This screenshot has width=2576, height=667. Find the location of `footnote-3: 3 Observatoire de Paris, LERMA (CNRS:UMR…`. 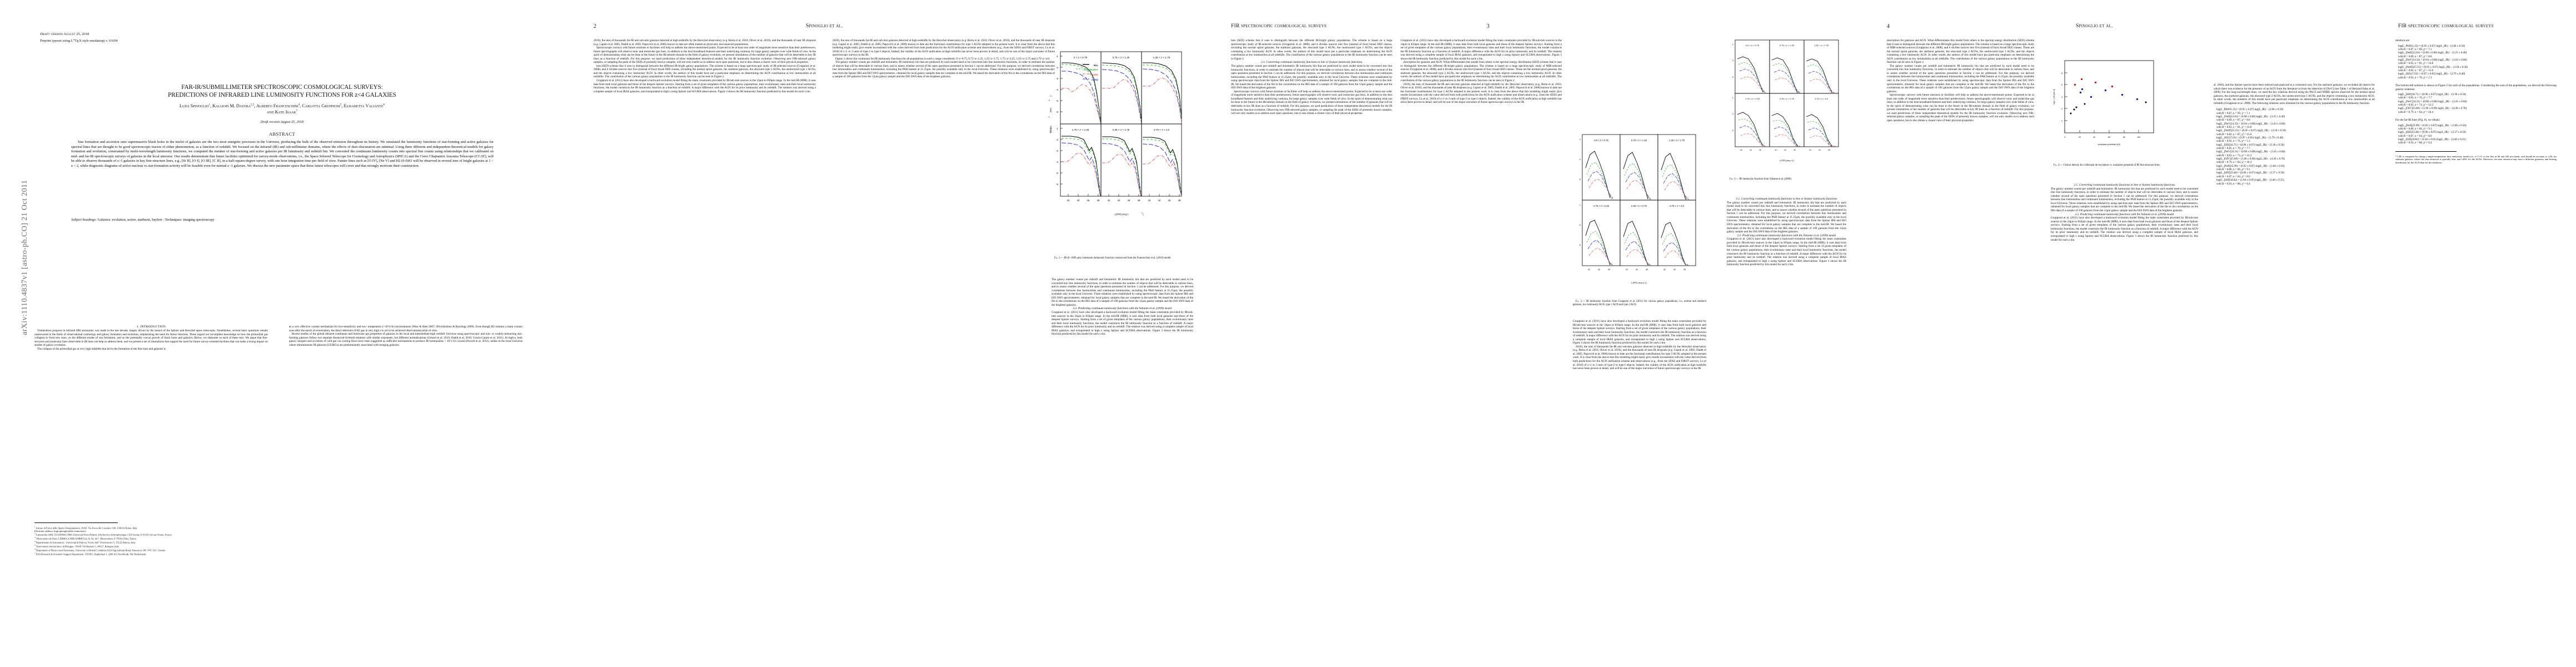

footnote-3: 3 Observatoire de Paris, LERMA (CNRS:UMR… is located at coordinates (85, 538).